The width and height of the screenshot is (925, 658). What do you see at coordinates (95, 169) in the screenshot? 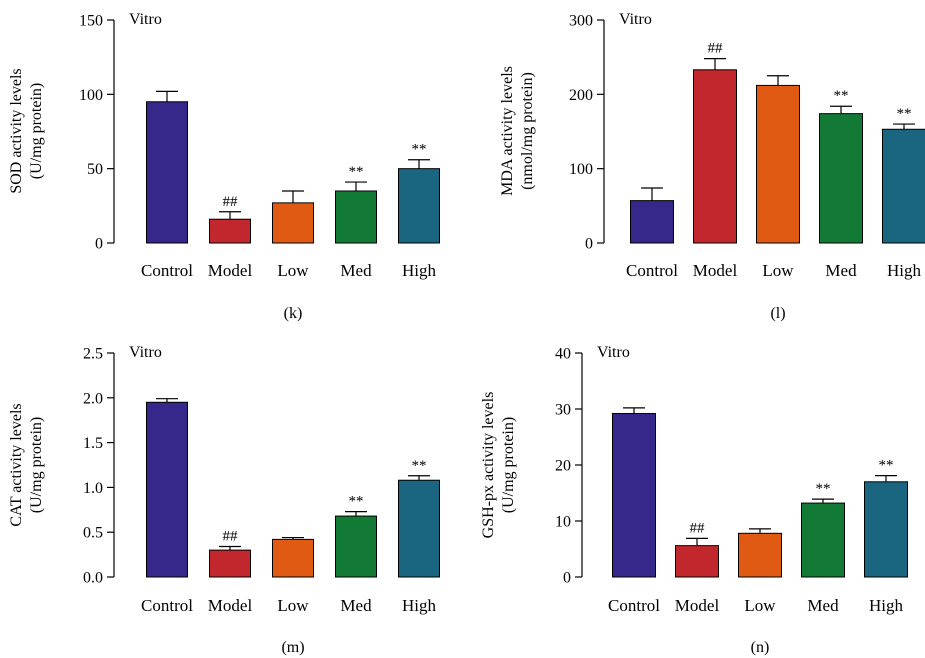
I see `y-tick-label: 50` at bounding box center [95, 169].